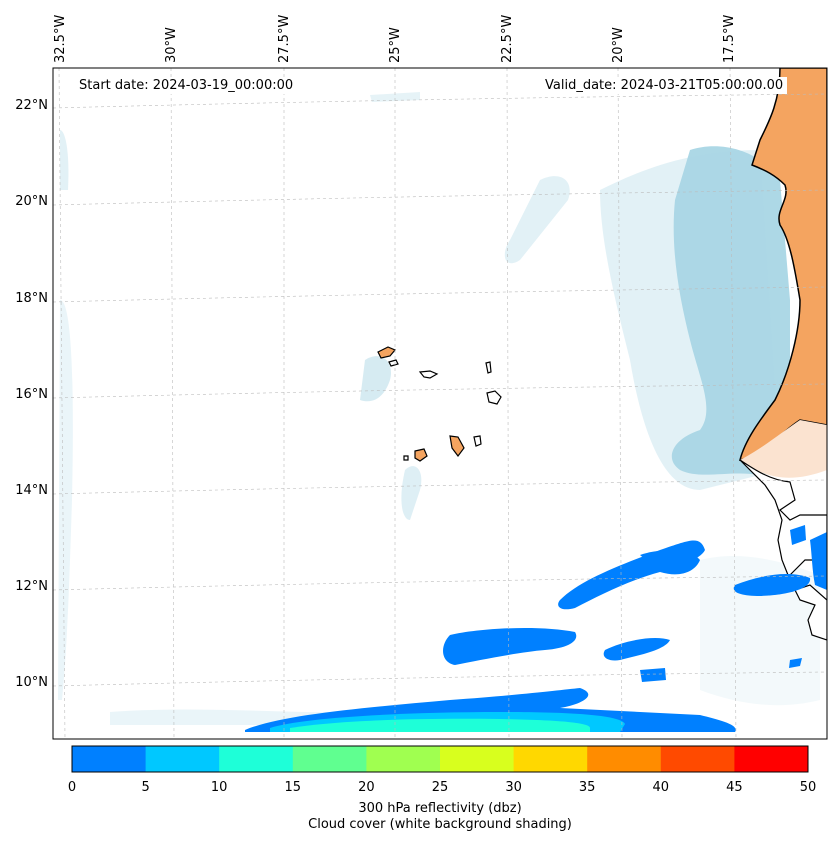 This screenshot has height=843, width=837. Describe the element at coordinates (587, 787) in the screenshot. I see `colorbar-tick-label: 35` at that location.